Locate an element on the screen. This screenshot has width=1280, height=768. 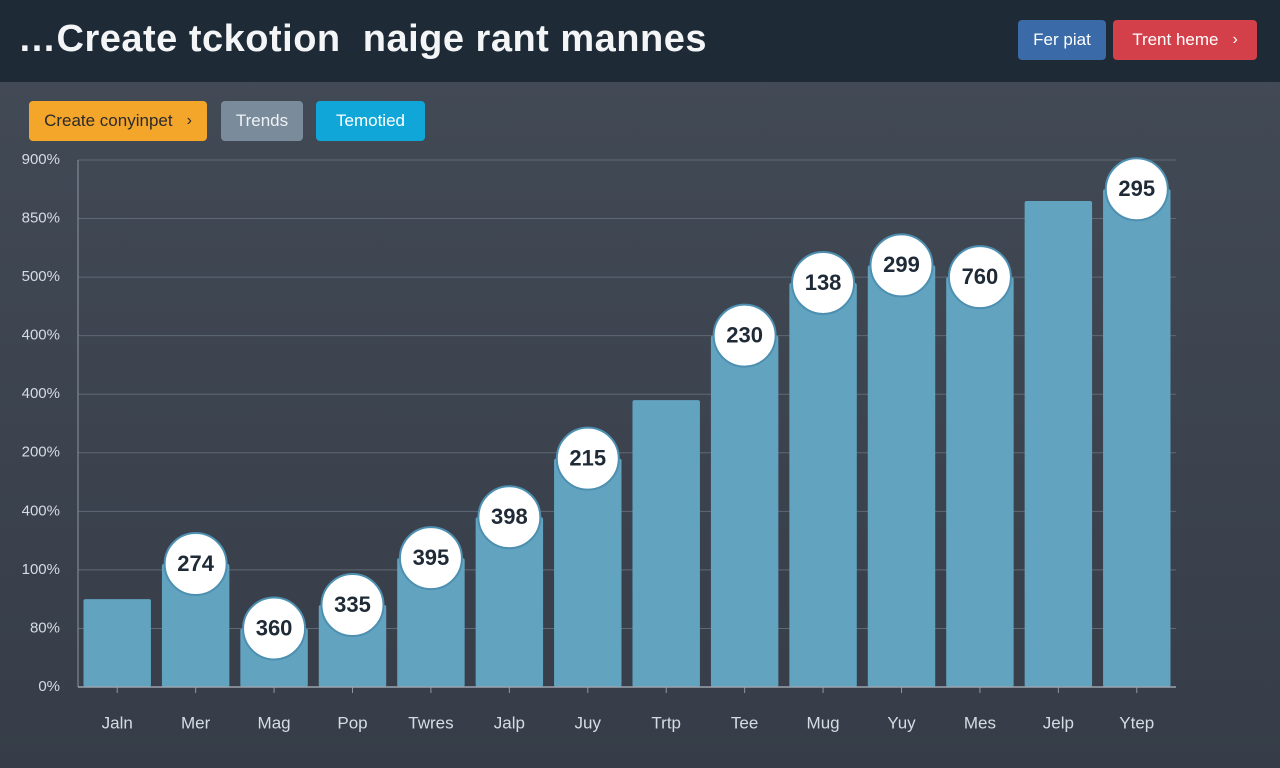
x-tick-label: Pop is located at coordinates (352, 722).